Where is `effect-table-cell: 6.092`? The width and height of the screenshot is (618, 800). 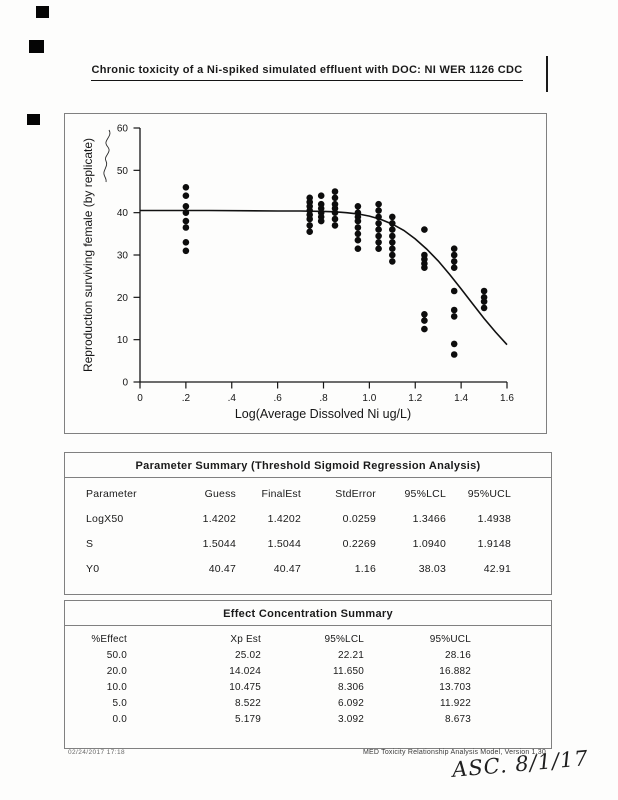 effect-table-cell: 6.092 is located at coordinates (350, 703).